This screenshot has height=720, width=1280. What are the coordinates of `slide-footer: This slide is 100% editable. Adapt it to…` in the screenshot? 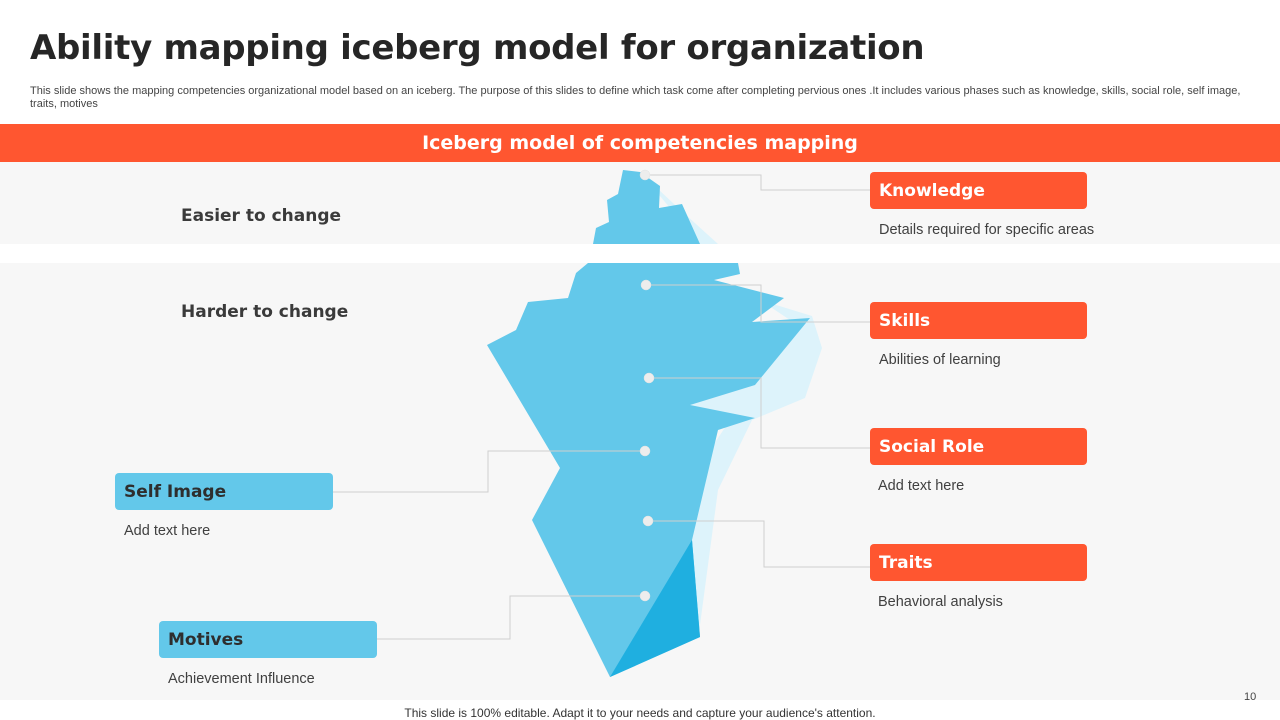 It's located at (640, 713).